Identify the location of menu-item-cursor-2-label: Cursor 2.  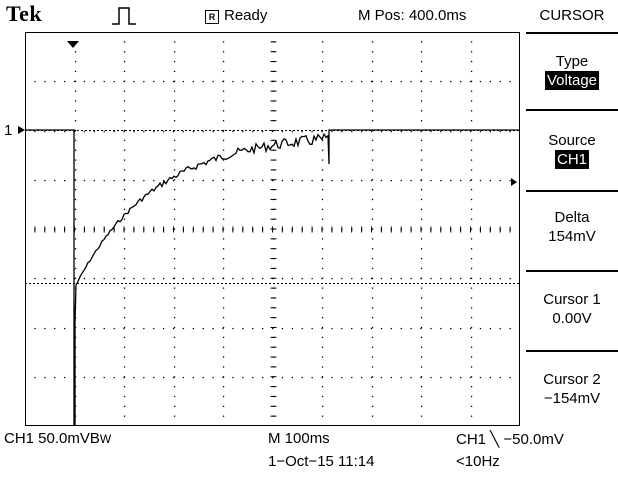
(572, 379).